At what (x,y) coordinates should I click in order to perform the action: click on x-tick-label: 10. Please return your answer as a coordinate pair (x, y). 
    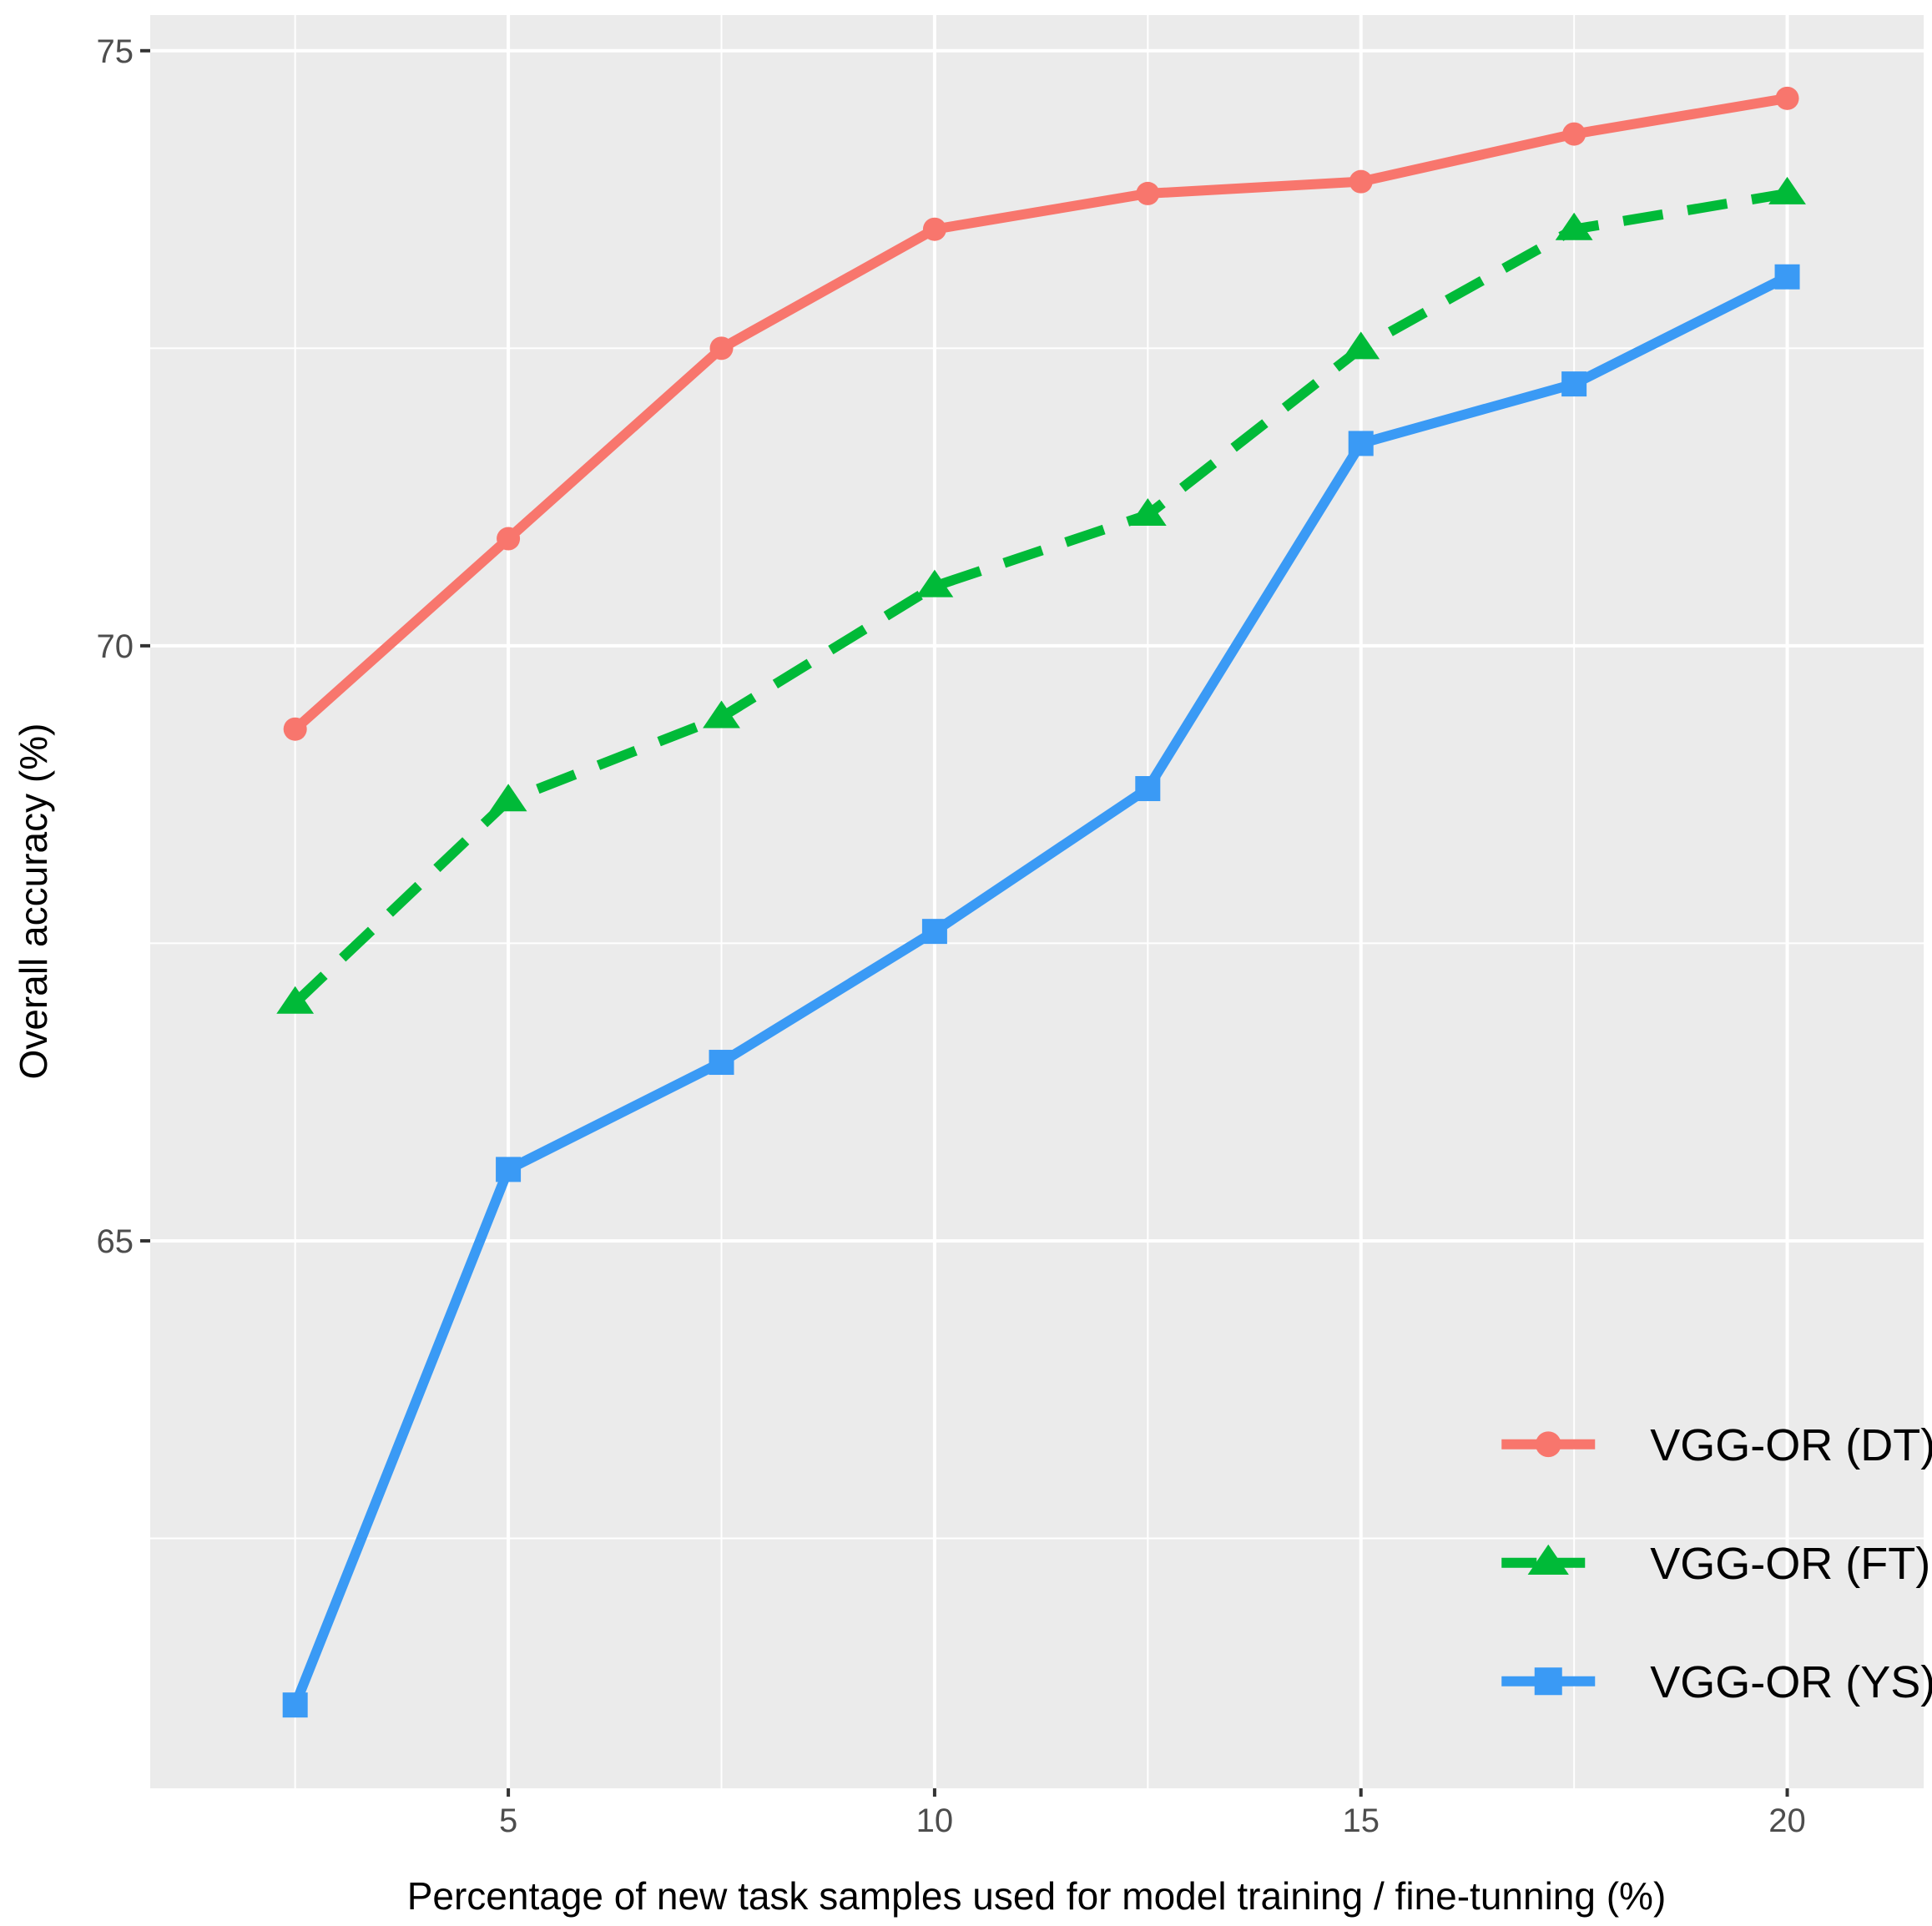
    Looking at the image, I should click on (935, 1820).